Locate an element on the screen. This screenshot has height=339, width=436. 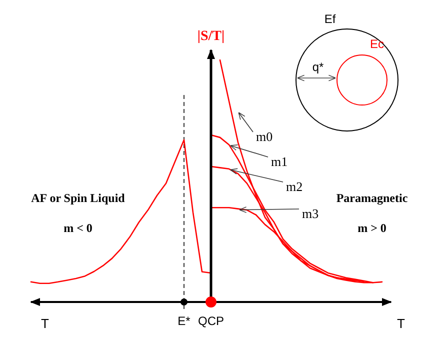
series-label: m1 is located at coordinates (279, 161).